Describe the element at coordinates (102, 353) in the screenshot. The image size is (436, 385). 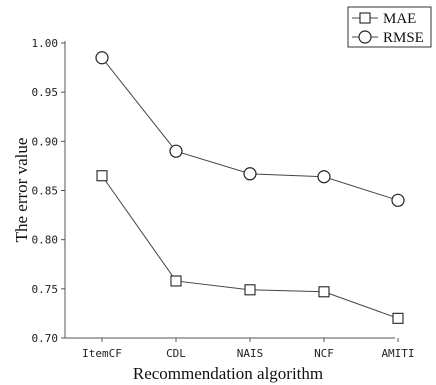
I see `x-tick-label: ItemCF` at that location.